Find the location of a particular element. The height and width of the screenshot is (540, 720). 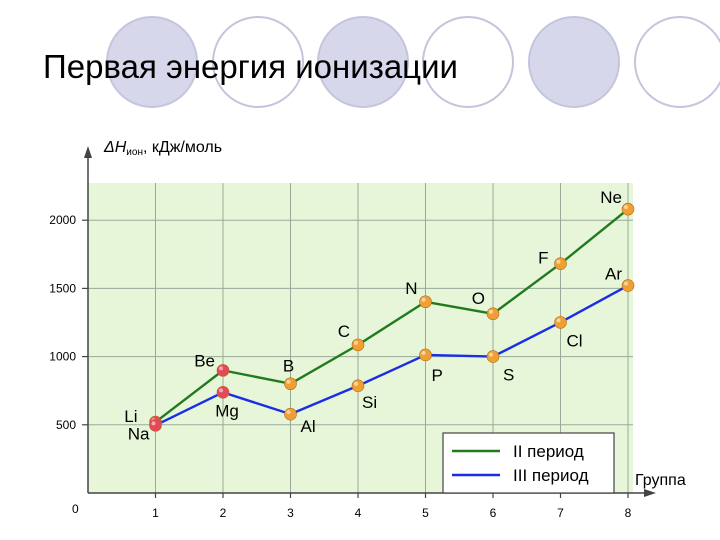

y-tick-label: 2000 is located at coordinates (62, 220).